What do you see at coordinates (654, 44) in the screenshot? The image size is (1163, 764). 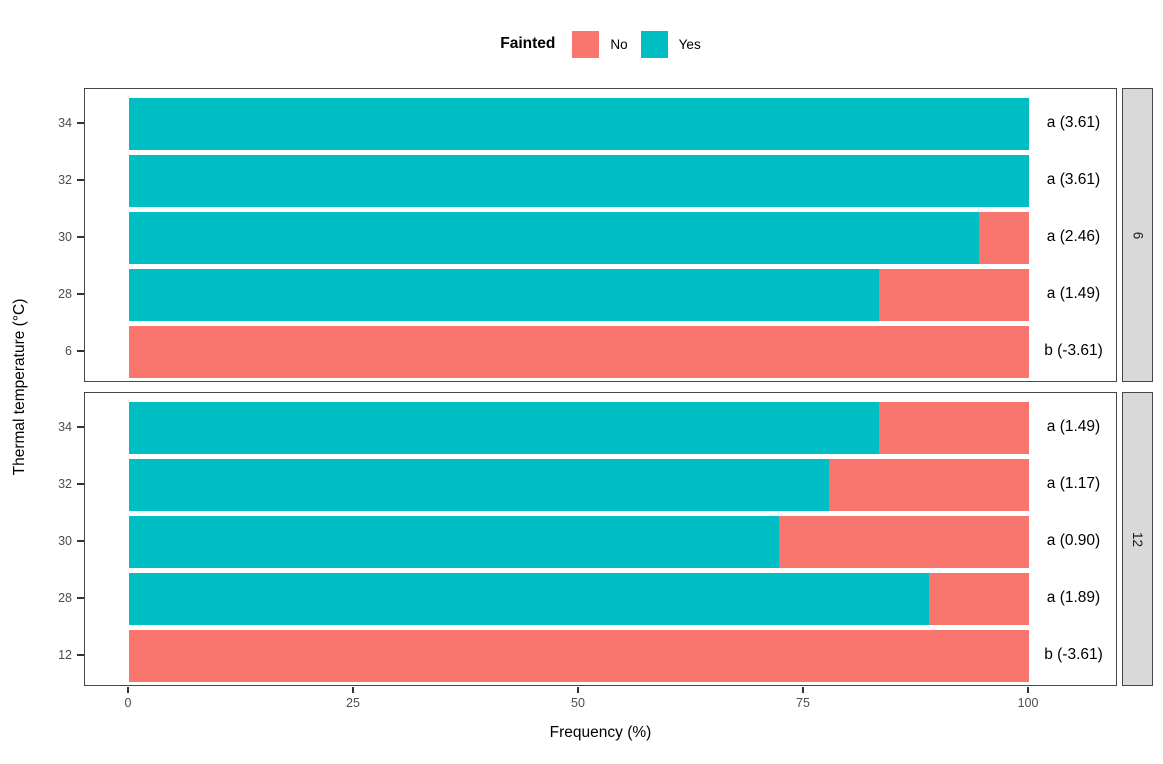 I see `legend-swatch-yes-icon` at bounding box center [654, 44].